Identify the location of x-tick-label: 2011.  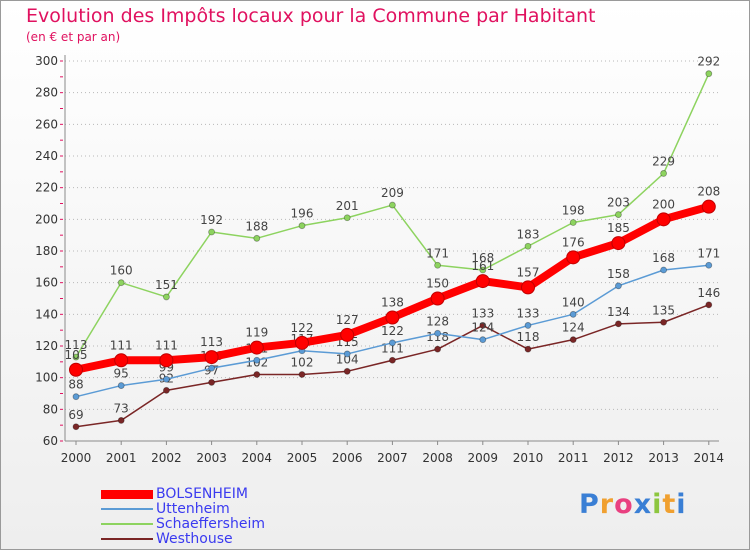
(573, 458).